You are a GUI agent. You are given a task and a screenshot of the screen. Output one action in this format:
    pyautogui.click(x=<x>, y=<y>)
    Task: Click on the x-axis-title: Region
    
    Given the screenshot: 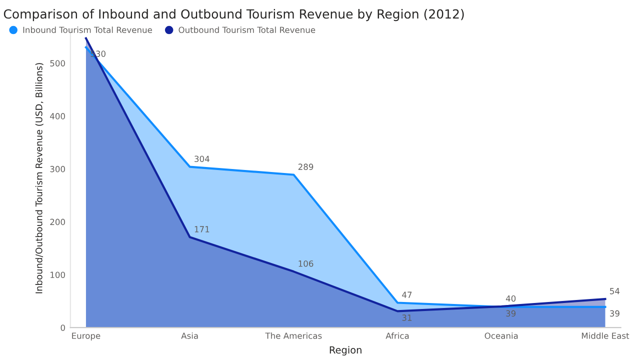 What is the action you would take?
    pyautogui.click(x=346, y=351)
    